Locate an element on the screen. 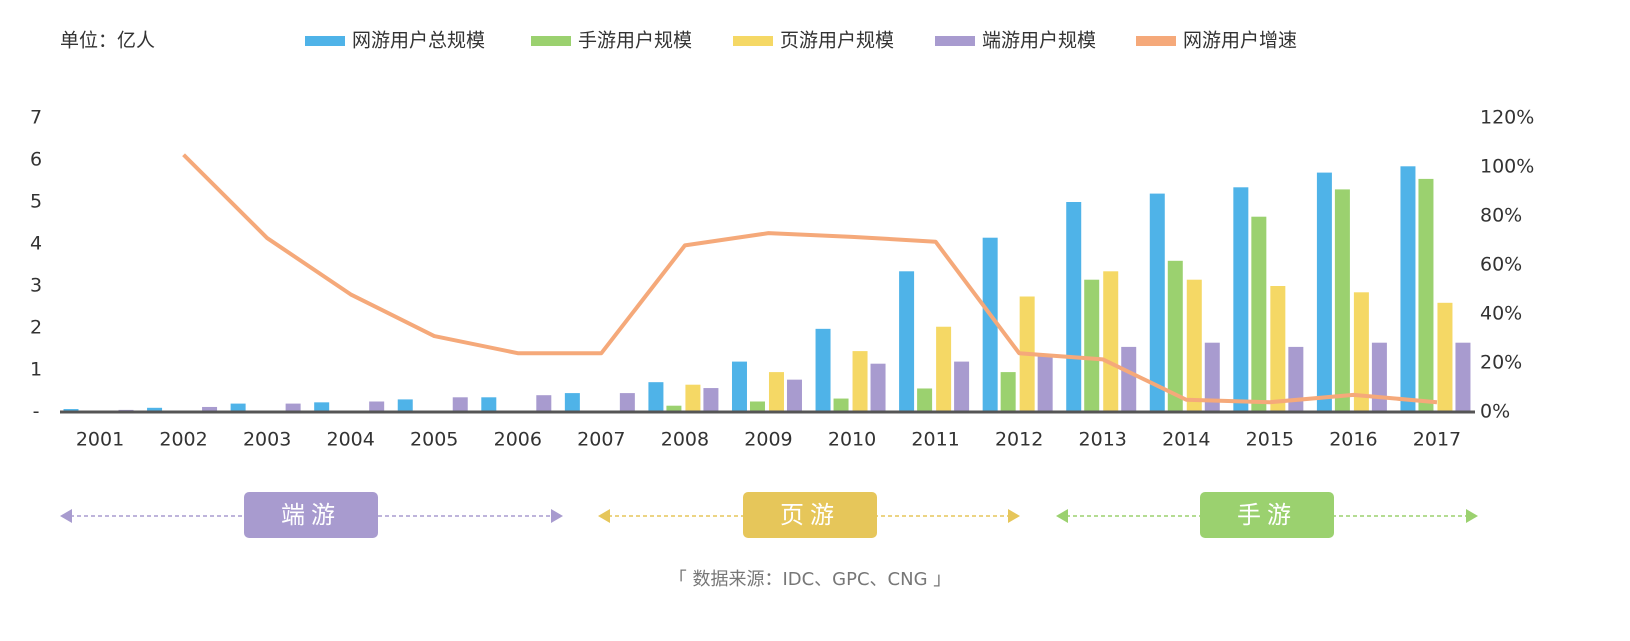  y-tick-label: 3 is located at coordinates (36, 286).